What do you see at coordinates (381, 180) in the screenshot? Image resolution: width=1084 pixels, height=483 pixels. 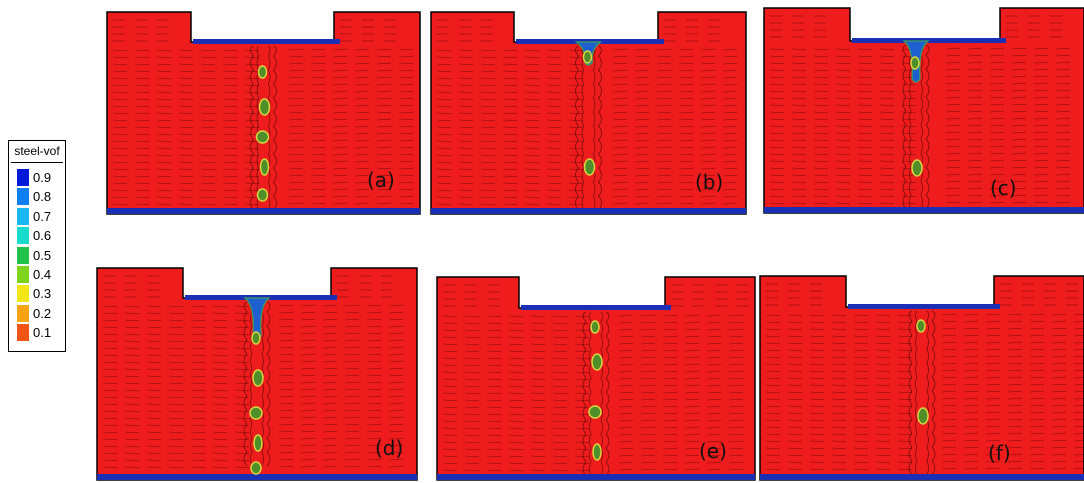 I see `panel-label: (a)` at bounding box center [381, 180].